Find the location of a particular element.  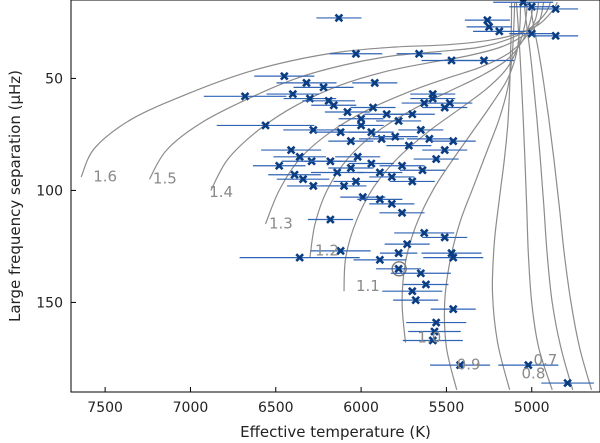

x-tick-label: 7500 is located at coordinates (105, 408).